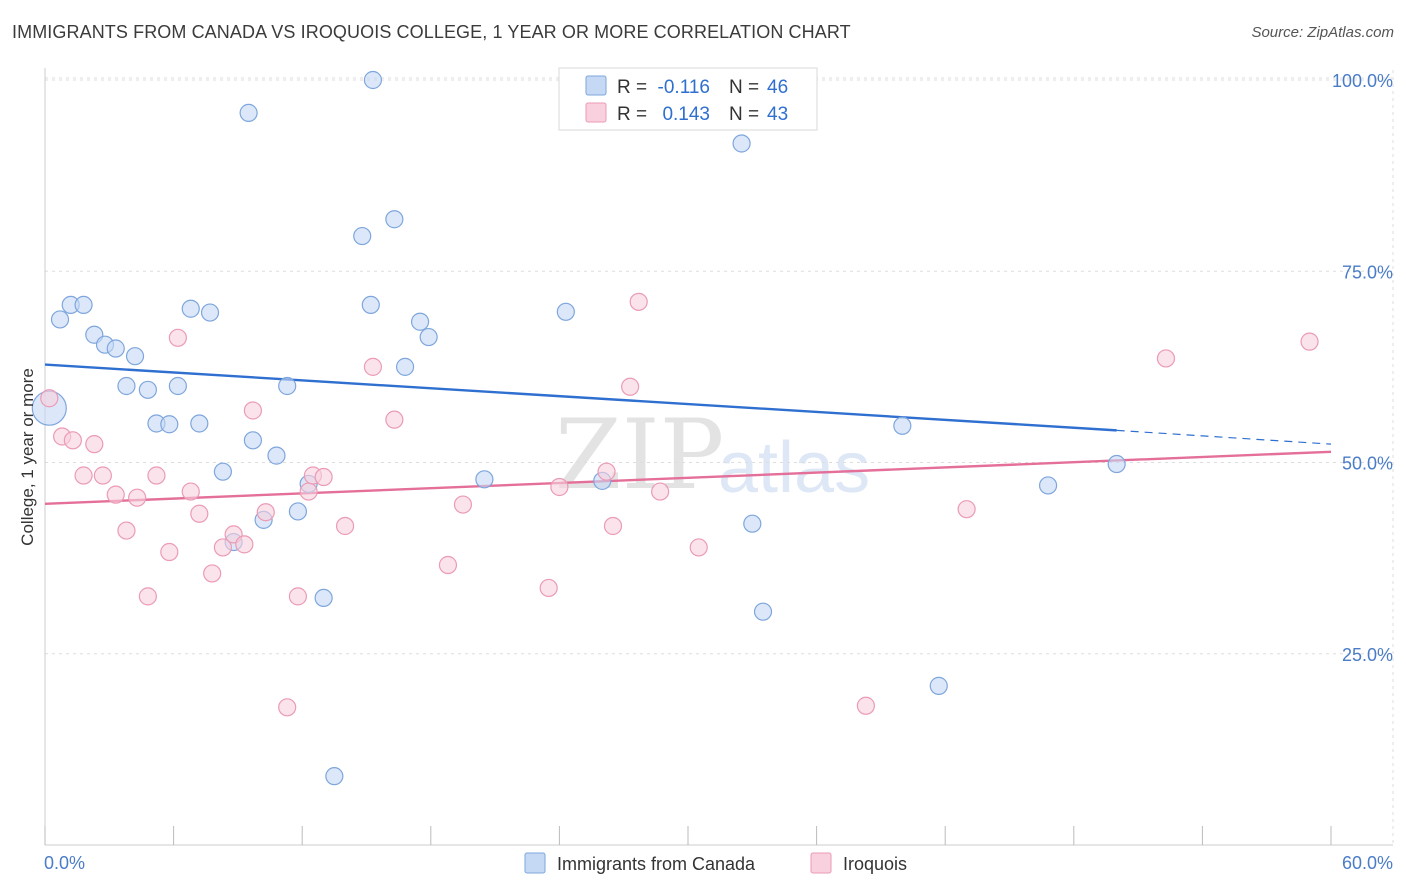  I want to click on series-legend-label-blue: Immigrants from Canada, so click(656, 864).